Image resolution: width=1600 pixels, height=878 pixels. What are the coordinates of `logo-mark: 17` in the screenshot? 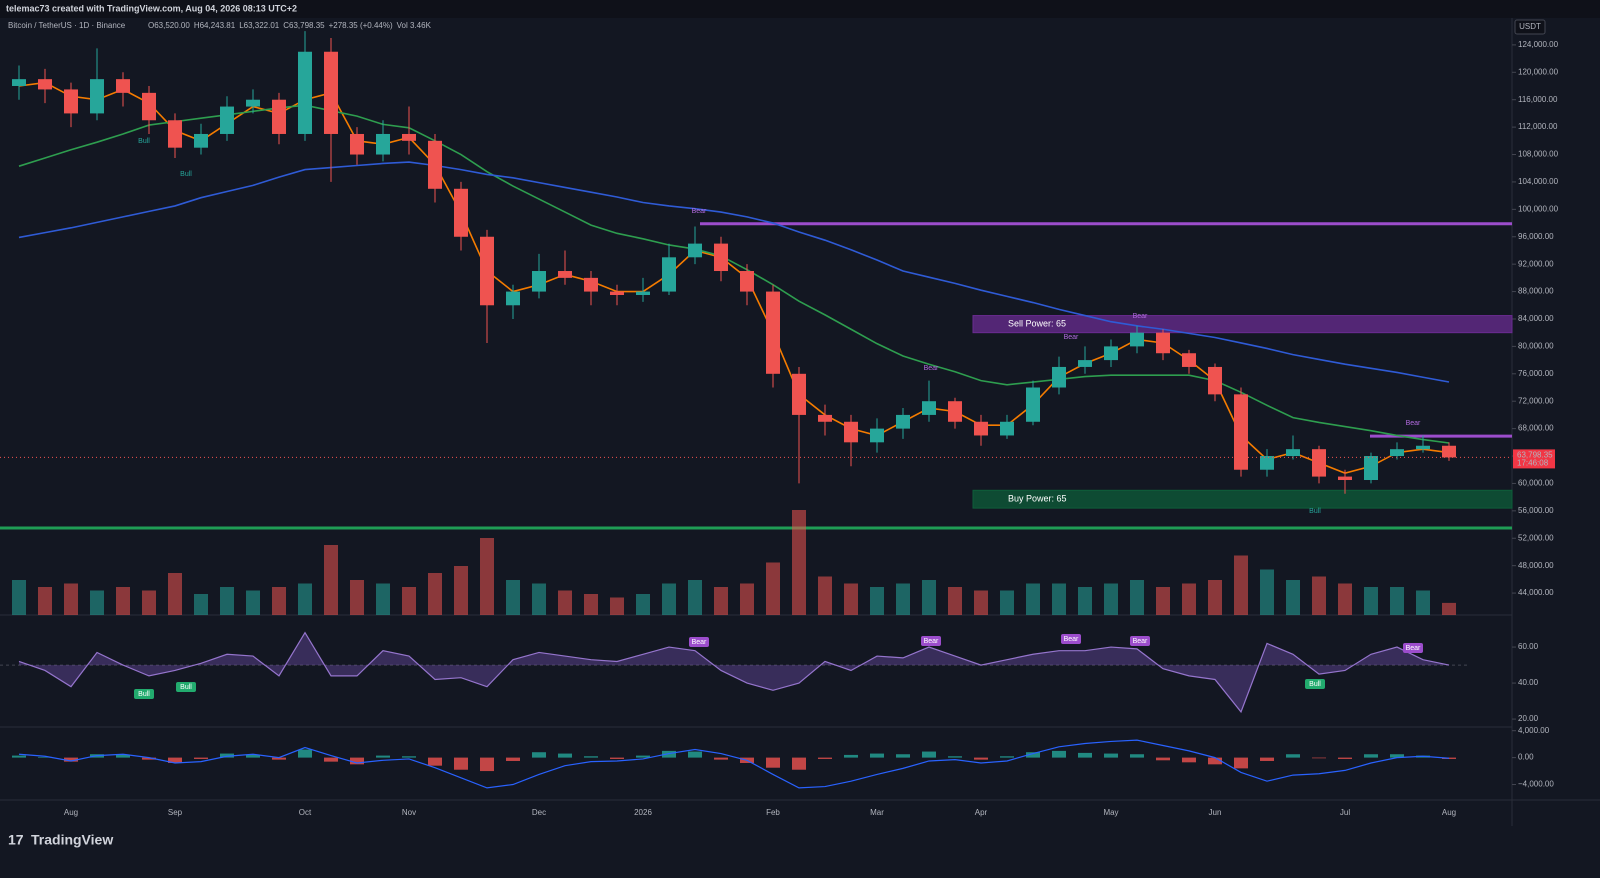 It's located at (16, 840).